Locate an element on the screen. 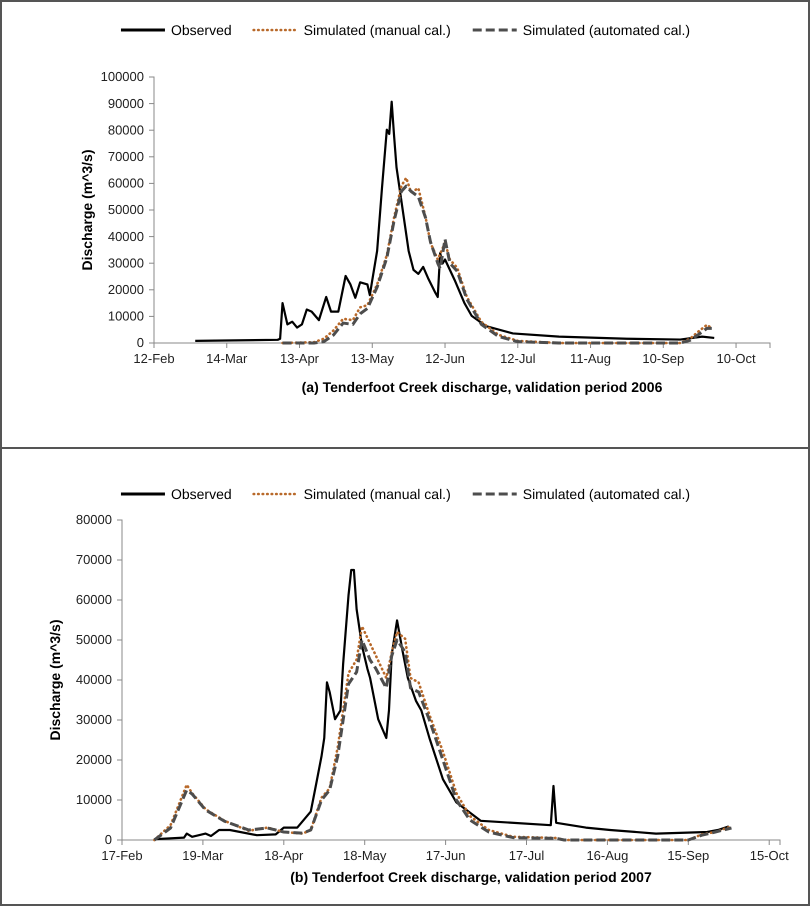 The height and width of the screenshot is (907, 811). x-tick-label: 16-Aug is located at coordinates (607, 856).